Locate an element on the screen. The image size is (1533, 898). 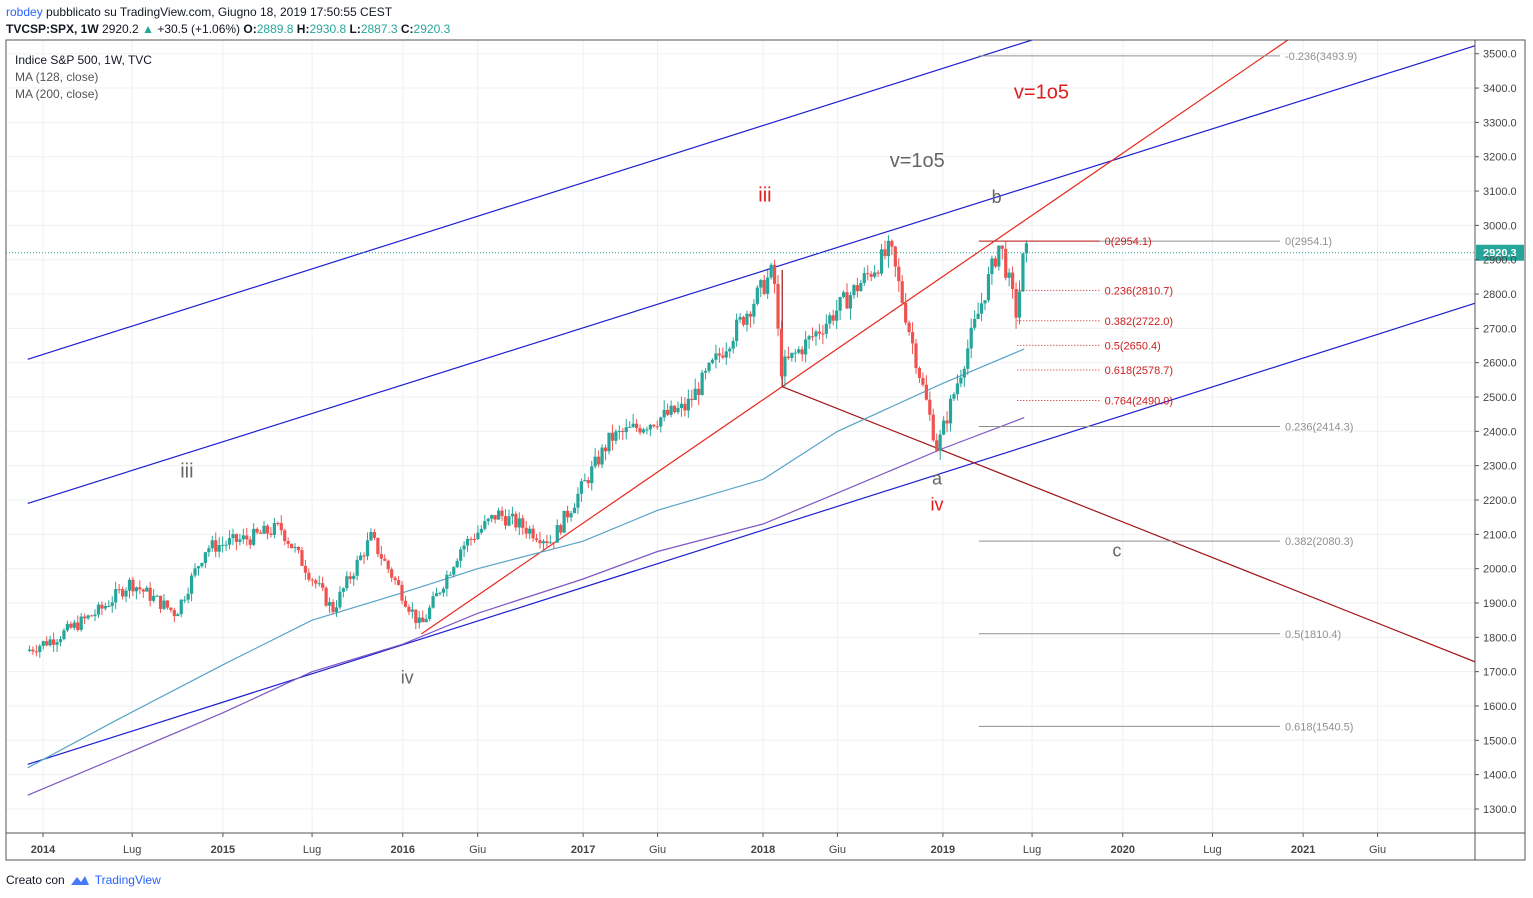
y-tick-label: 3100.0 is located at coordinates (1500, 192).